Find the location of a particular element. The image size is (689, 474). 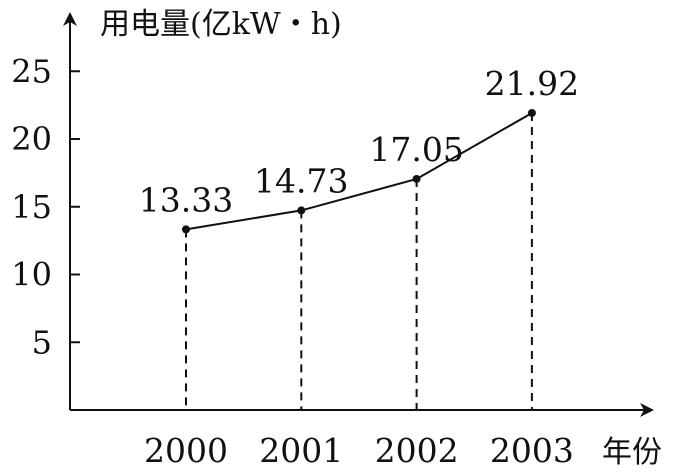

x-tick-label: 2000 is located at coordinates (186, 450).